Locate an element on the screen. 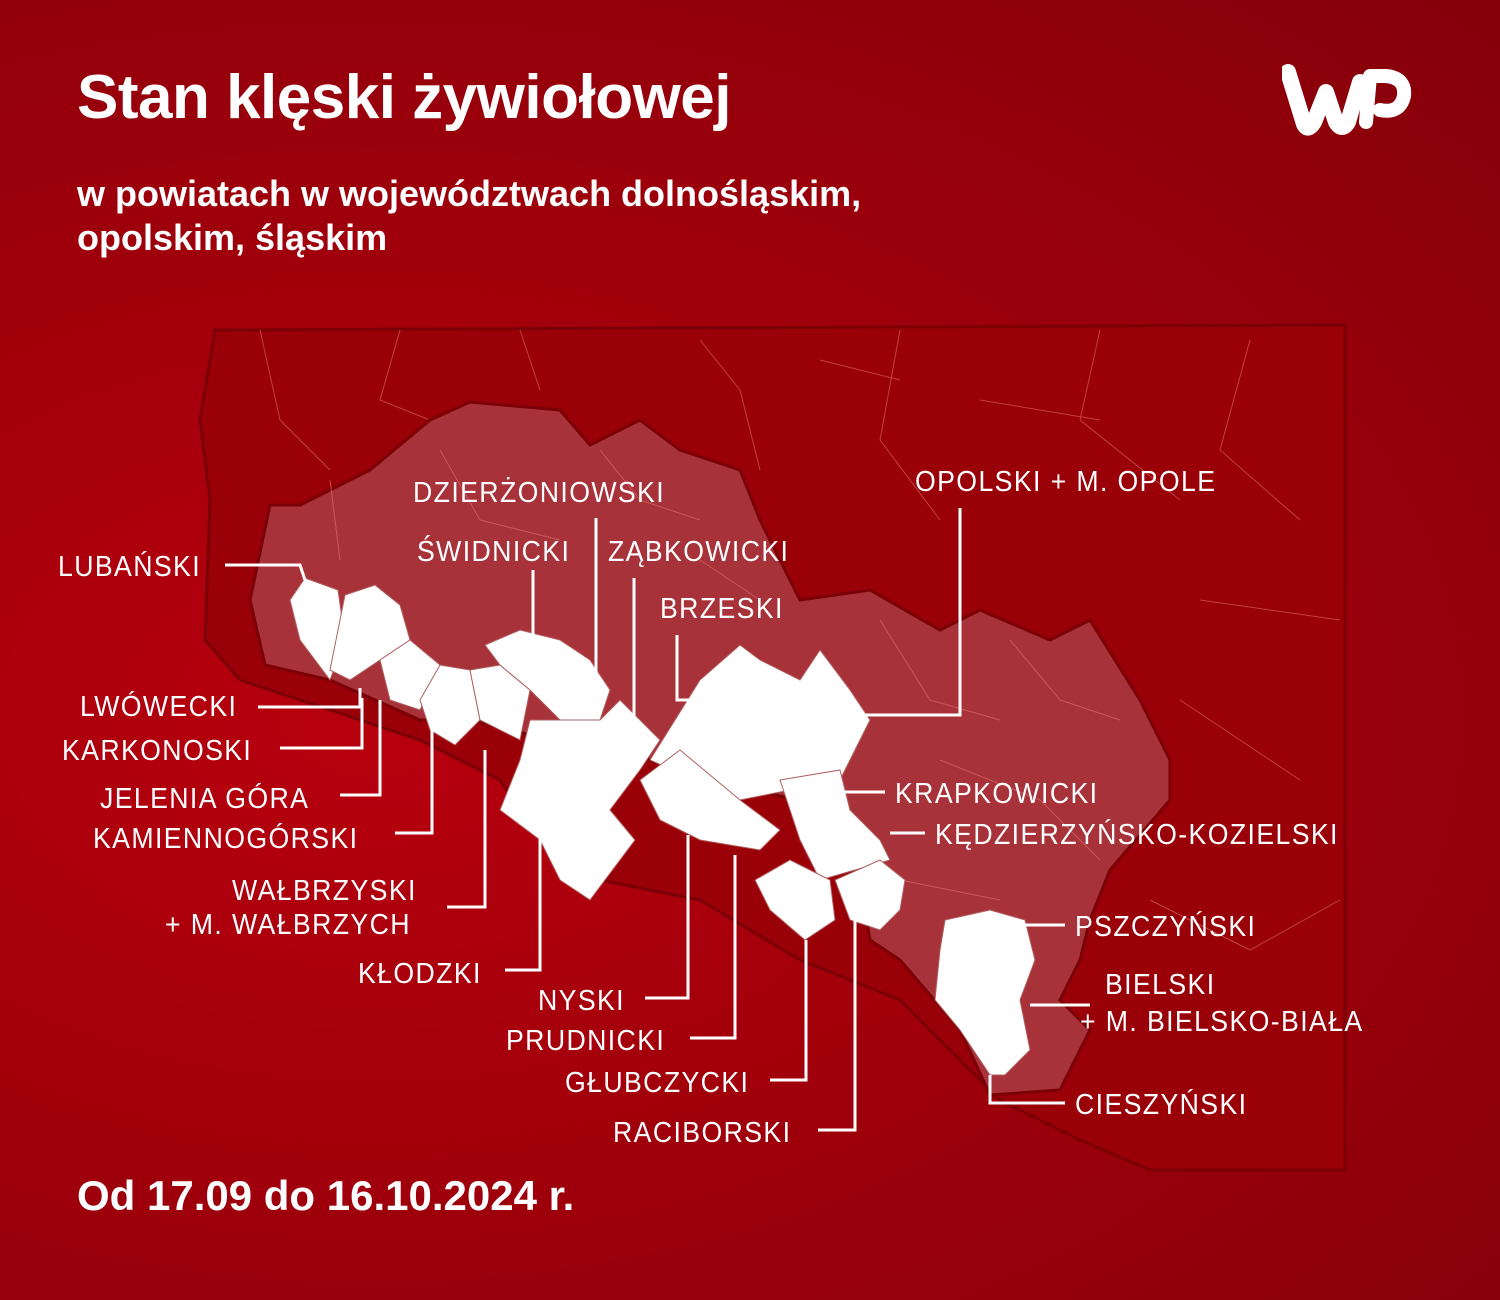 The image size is (1500, 1300). label-bielski: BIELSKI is located at coordinates (1160, 985).